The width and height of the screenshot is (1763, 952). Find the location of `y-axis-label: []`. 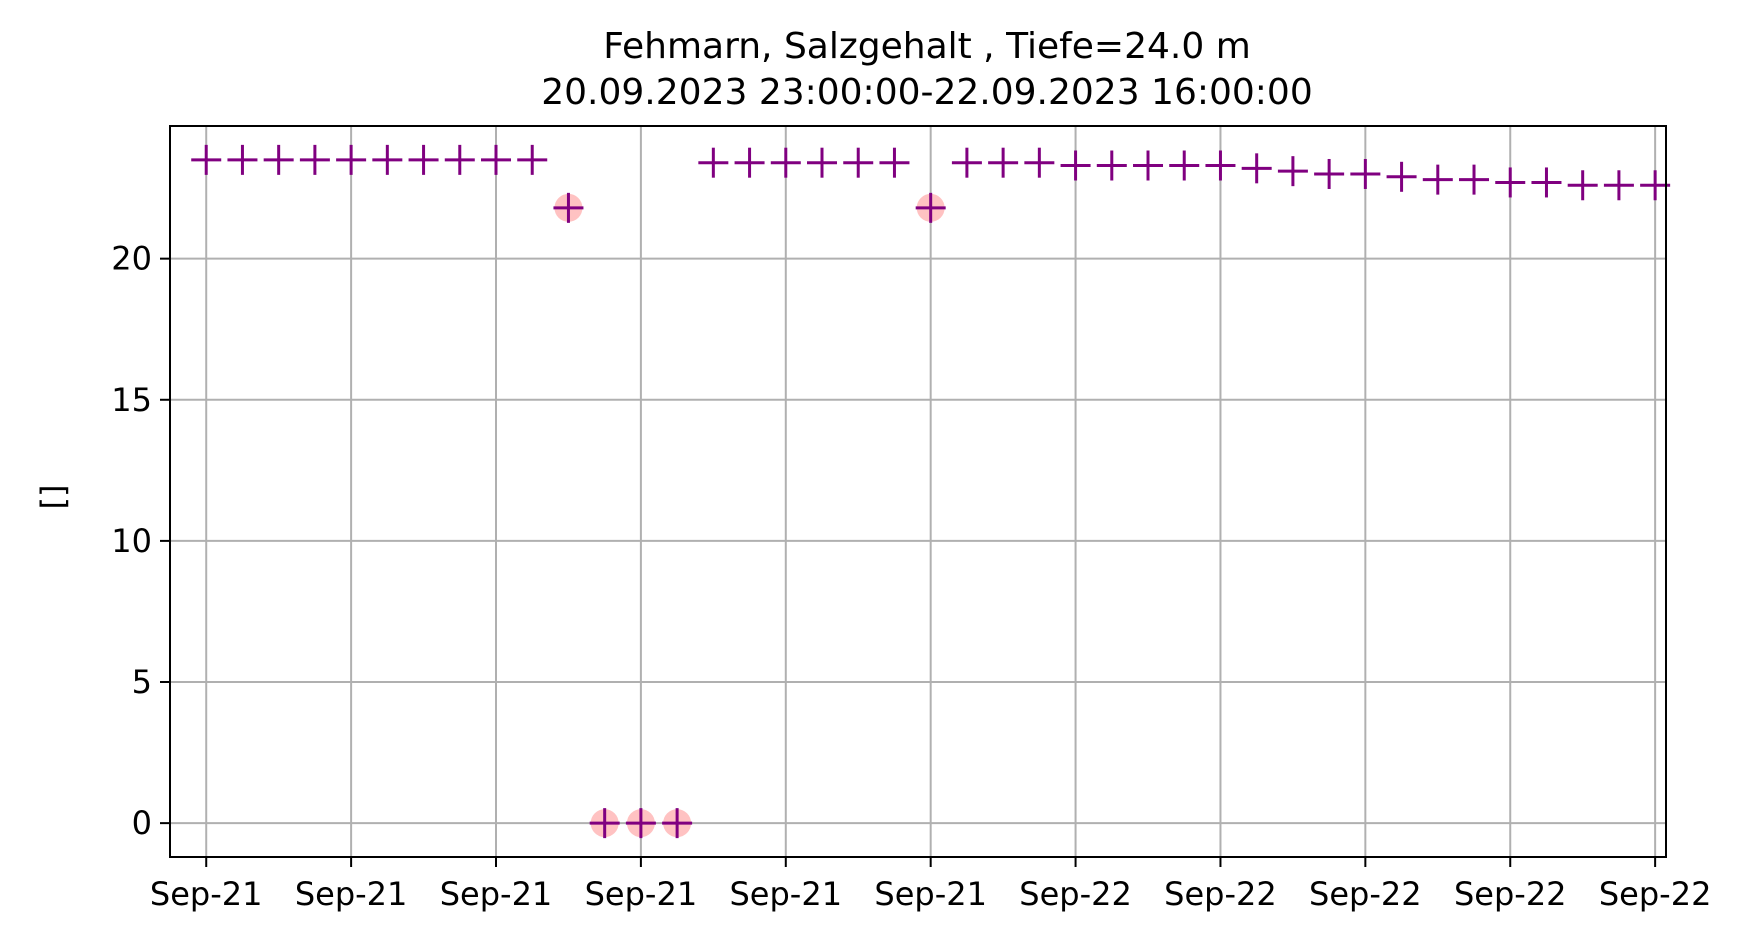

y-axis-label: [] is located at coordinates (53, 497).